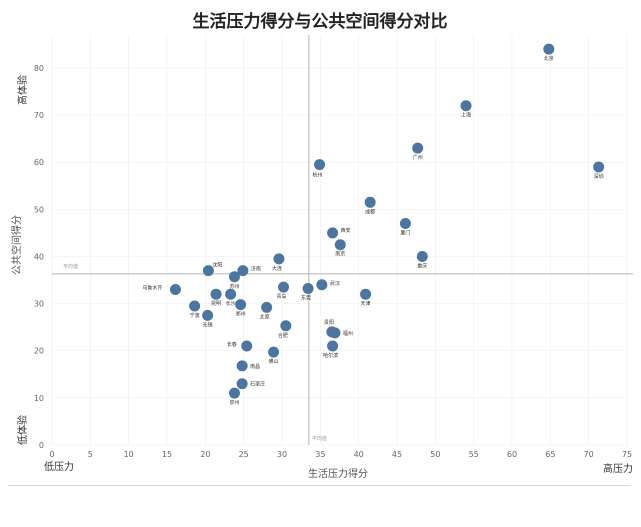 The image size is (641, 527). What do you see at coordinates (599, 176) in the screenshot?
I see `point-label: 深圳` at bounding box center [599, 176].